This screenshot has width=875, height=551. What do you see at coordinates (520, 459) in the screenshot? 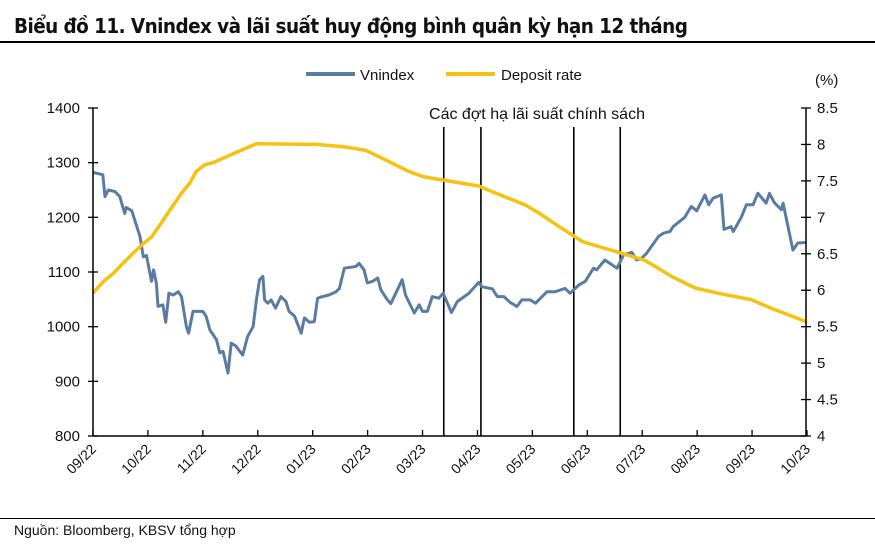
I see `x-axis-tick-label: 05/23` at bounding box center [520, 459].